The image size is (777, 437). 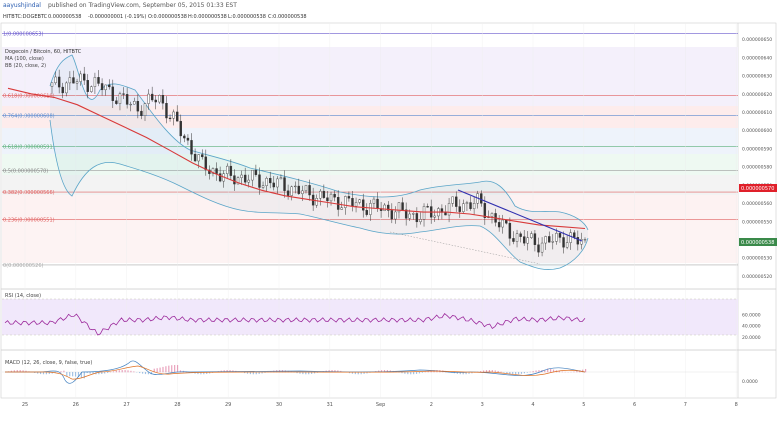 What do you see at coordinates (295, 324) in the screenshot?
I see `rsi-line` at bounding box center [295, 324].